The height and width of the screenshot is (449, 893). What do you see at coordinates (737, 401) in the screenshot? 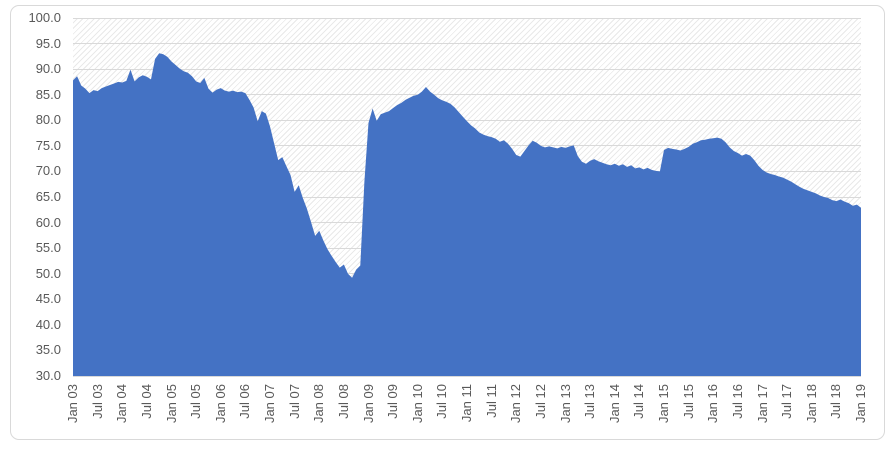
I see `x-tick-label: Jul 16` at bounding box center [737, 401].